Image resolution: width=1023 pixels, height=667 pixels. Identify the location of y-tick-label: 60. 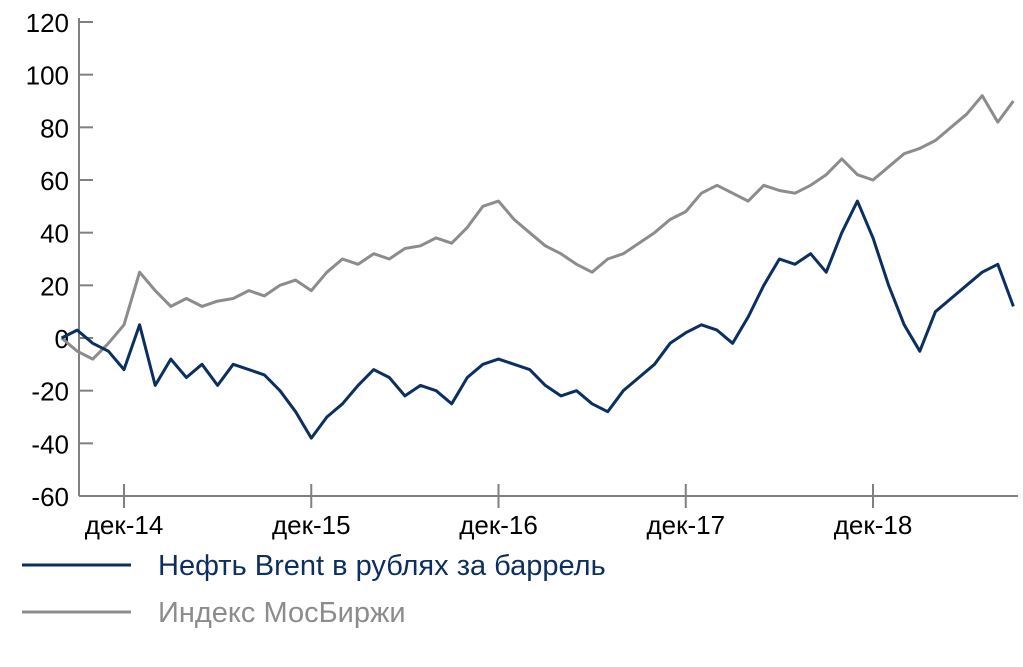
(54, 181).